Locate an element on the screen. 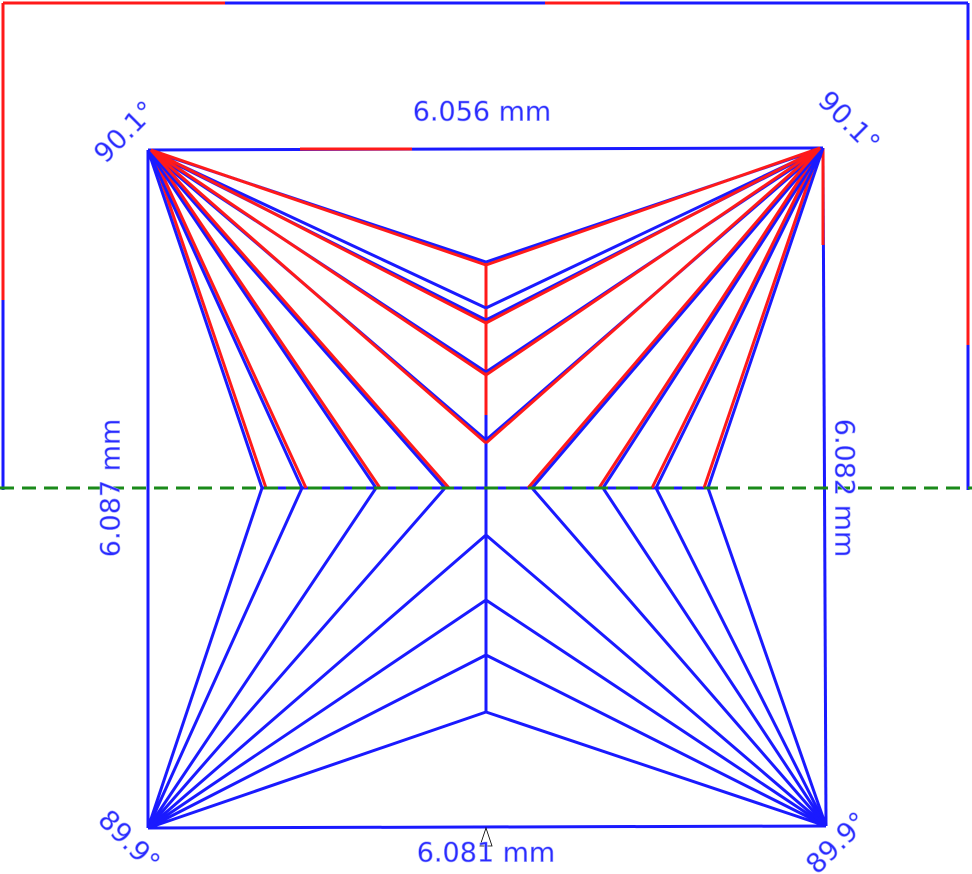 Image resolution: width=972 pixels, height=874 pixels. cursor is located at coordinates (486, 836).